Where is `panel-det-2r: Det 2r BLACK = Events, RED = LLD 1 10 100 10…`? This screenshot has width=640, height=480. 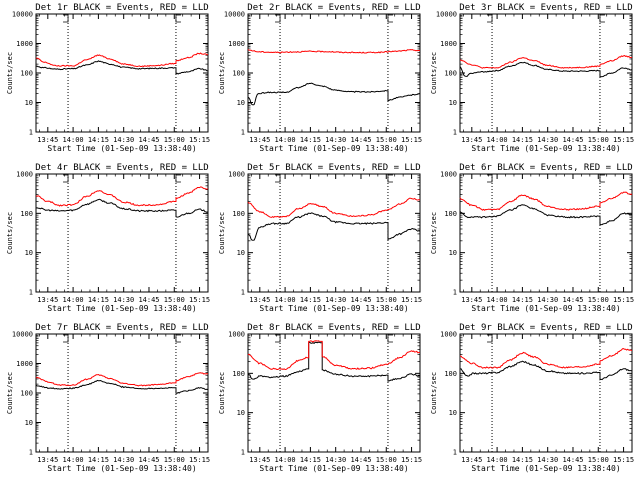
panel-det-2r: Det 2r BLACK = Events, RED = LLD 1 10 100 10… is located at coordinates (320, 78).